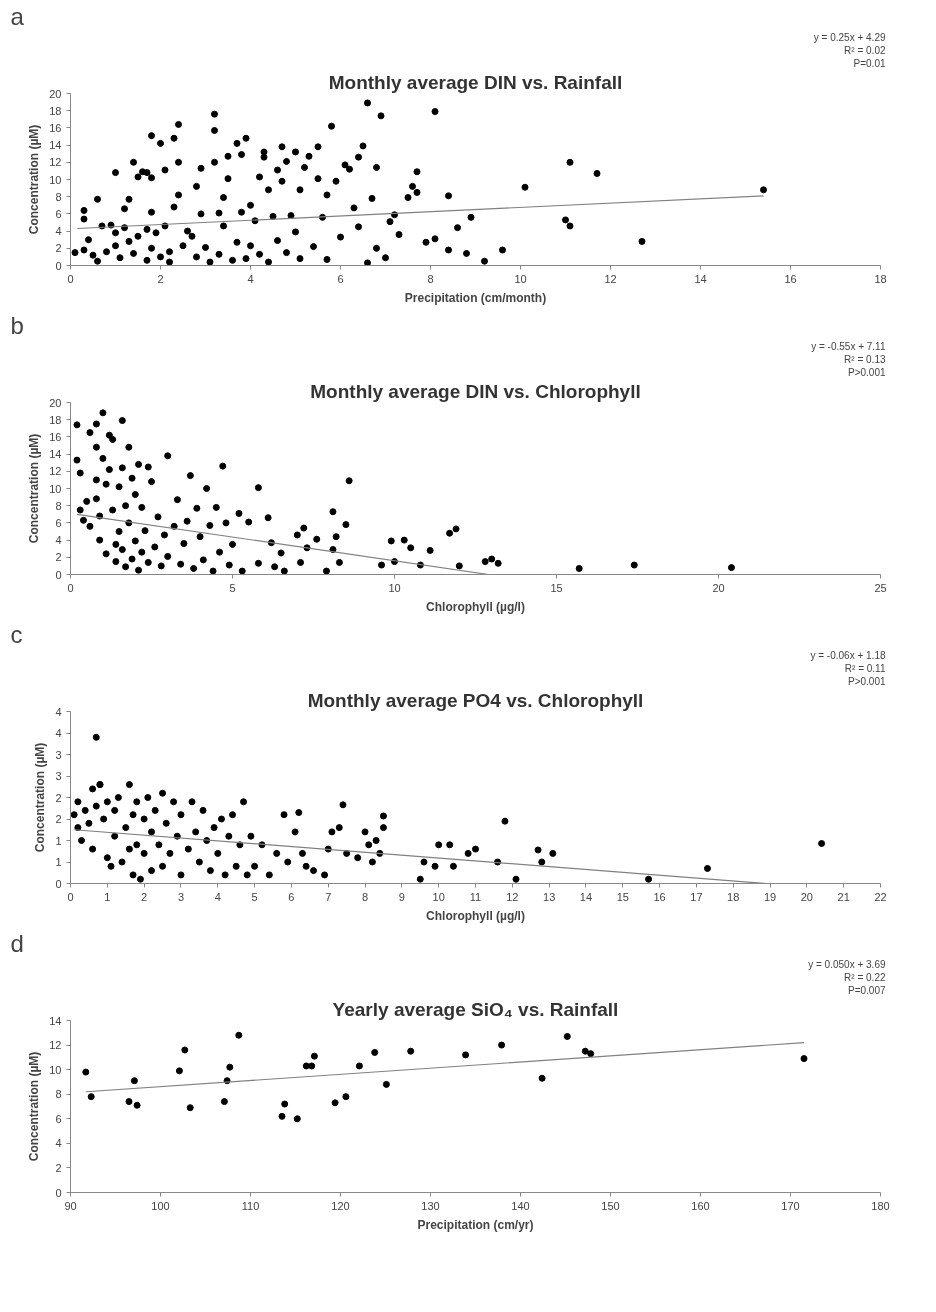 Image resolution: width=936 pixels, height=1312 pixels. I want to click on x-tick-label: 17, so click(696, 896).